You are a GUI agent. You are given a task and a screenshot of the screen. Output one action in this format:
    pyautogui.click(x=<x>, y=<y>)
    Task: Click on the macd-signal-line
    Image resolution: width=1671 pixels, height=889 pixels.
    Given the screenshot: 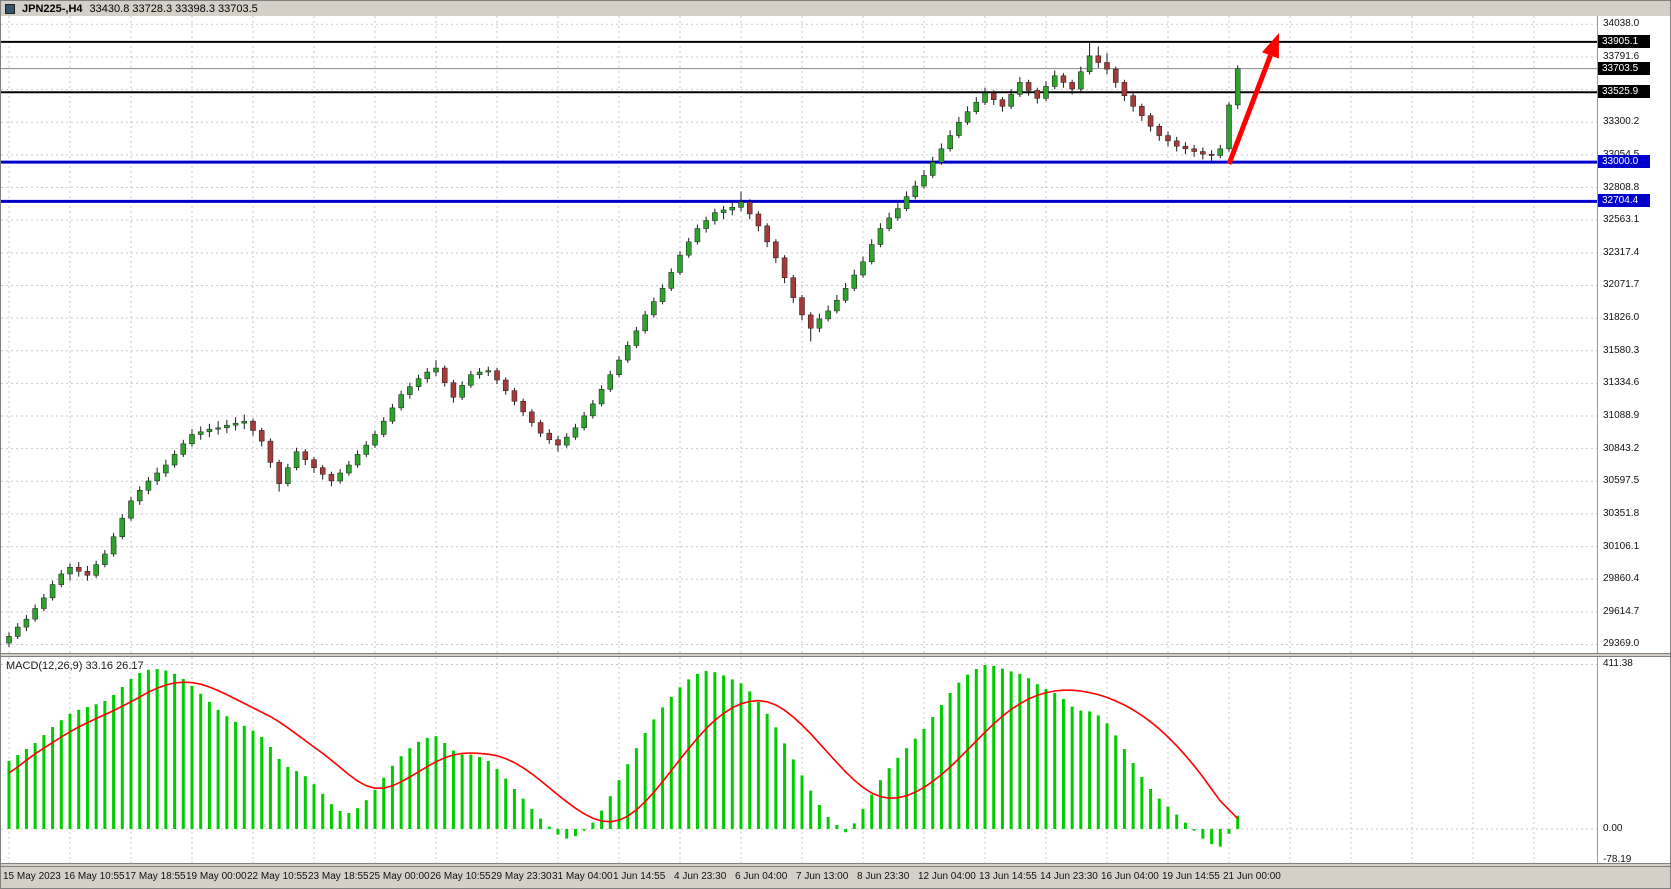 What is the action you would take?
    pyautogui.click(x=623, y=752)
    